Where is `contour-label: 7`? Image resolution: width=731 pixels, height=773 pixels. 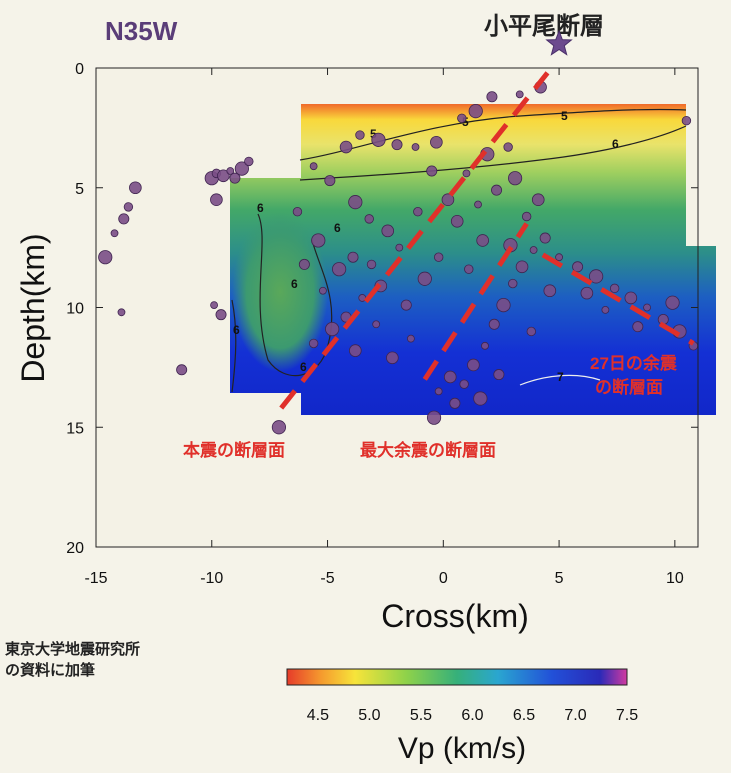 contour-label: 7 is located at coordinates (560, 377).